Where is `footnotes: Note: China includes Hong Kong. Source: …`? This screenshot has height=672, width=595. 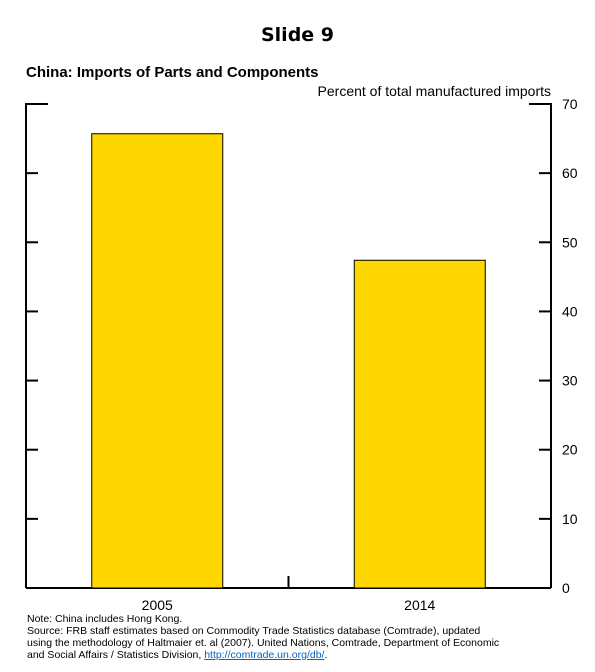
footnotes: Note: China includes Hong Kong. Source: … is located at coordinates (307, 637).